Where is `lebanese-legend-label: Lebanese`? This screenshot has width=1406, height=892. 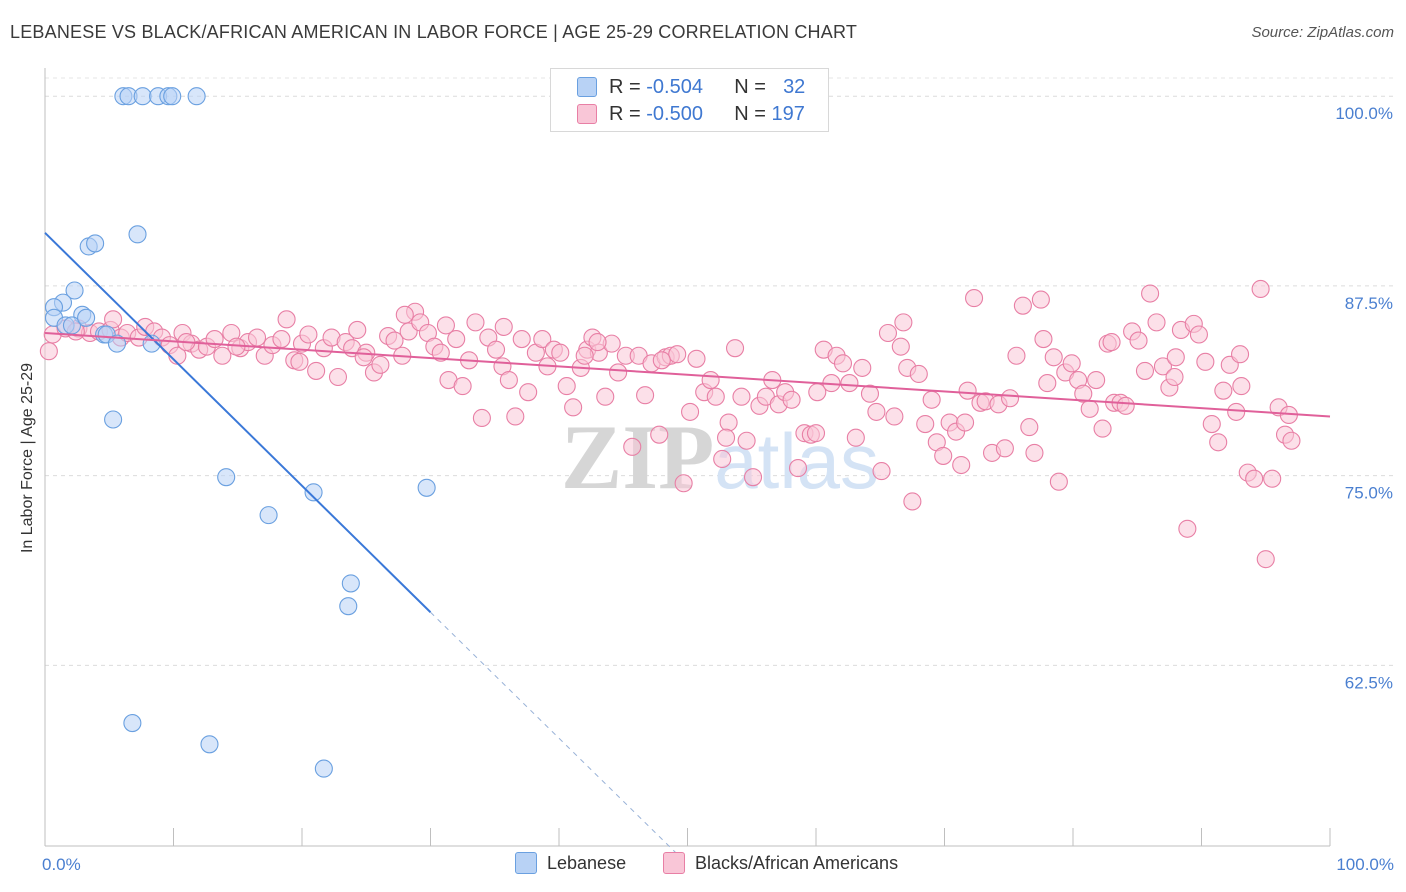
lebanese-legend-label: Lebanese is located at coordinates (587, 862).